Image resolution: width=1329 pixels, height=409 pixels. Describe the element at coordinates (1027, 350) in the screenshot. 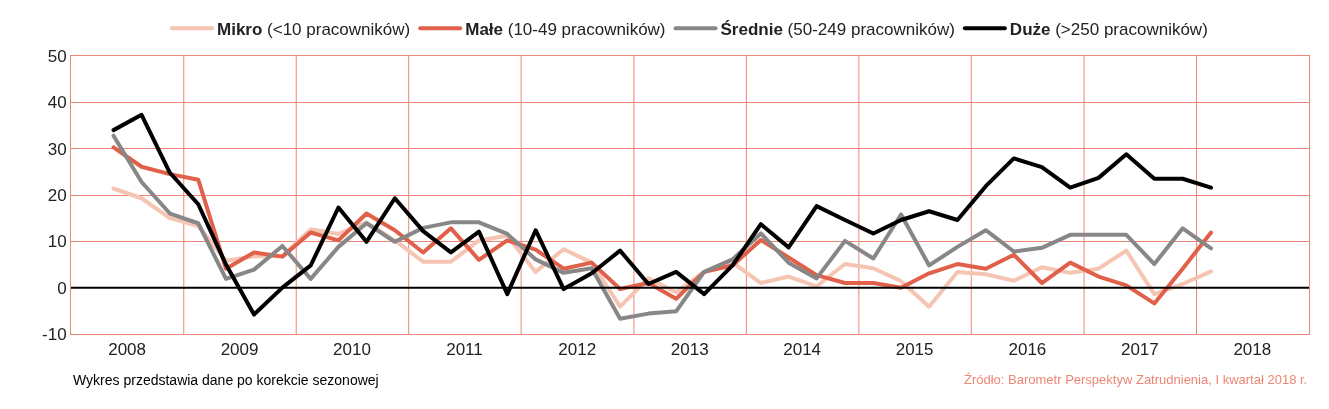

I see `x-tick-label: 2016` at that location.